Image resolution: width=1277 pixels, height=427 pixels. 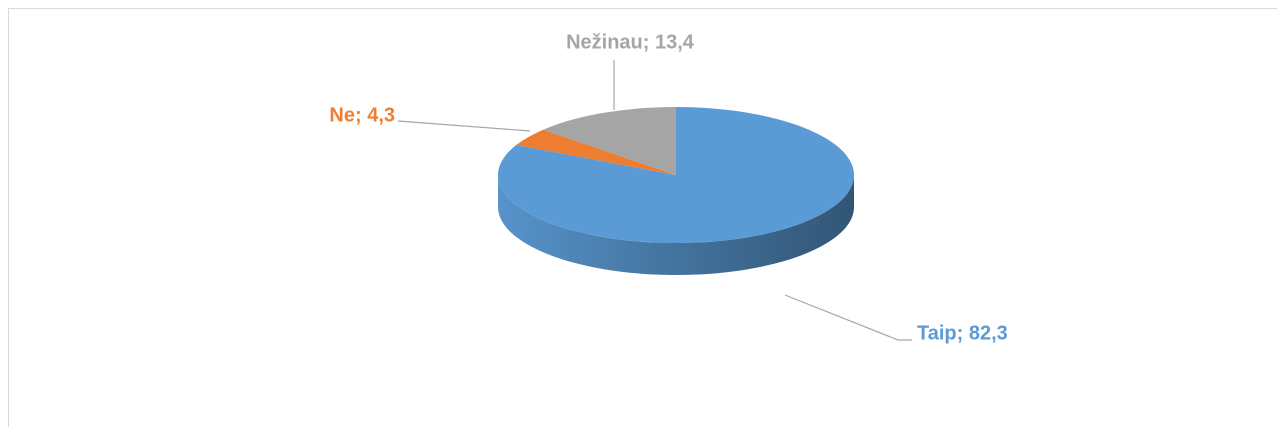 What do you see at coordinates (362, 115) in the screenshot?
I see `data-label: Ne; 4,3` at bounding box center [362, 115].